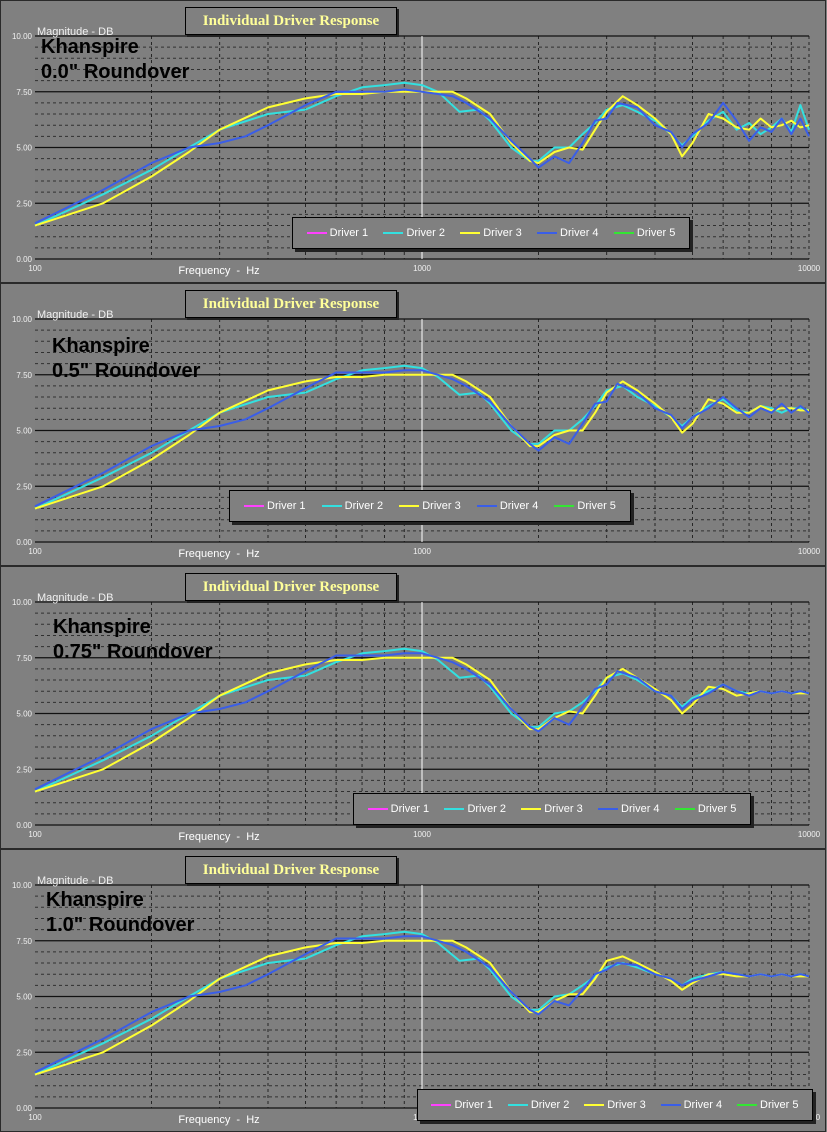 The height and width of the screenshot is (1132, 827). I want to click on caption-line-2: 0.0" Roundover, so click(115, 72).